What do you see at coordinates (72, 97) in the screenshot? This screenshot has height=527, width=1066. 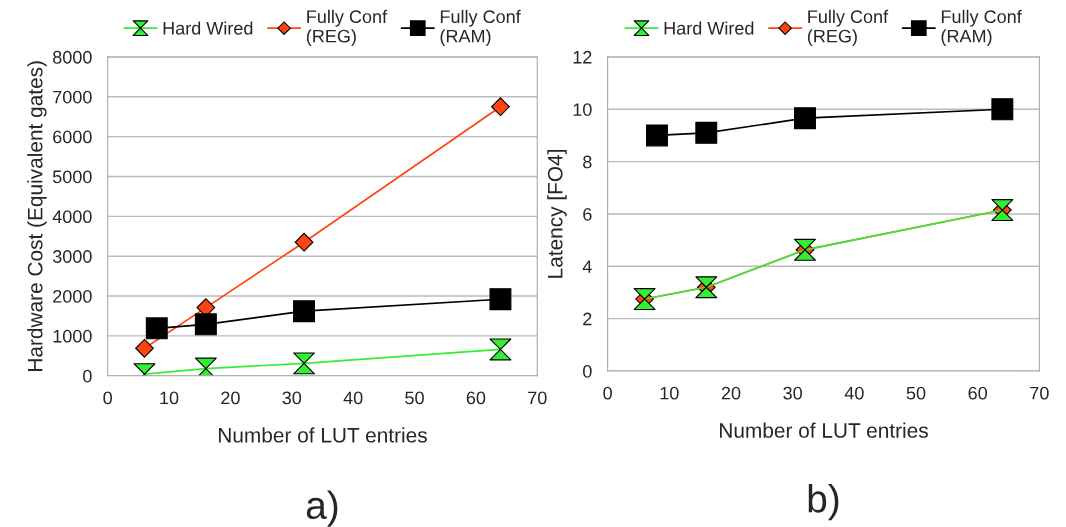 I see `y-tick-label: 7000` at bounding box center [72, 97].